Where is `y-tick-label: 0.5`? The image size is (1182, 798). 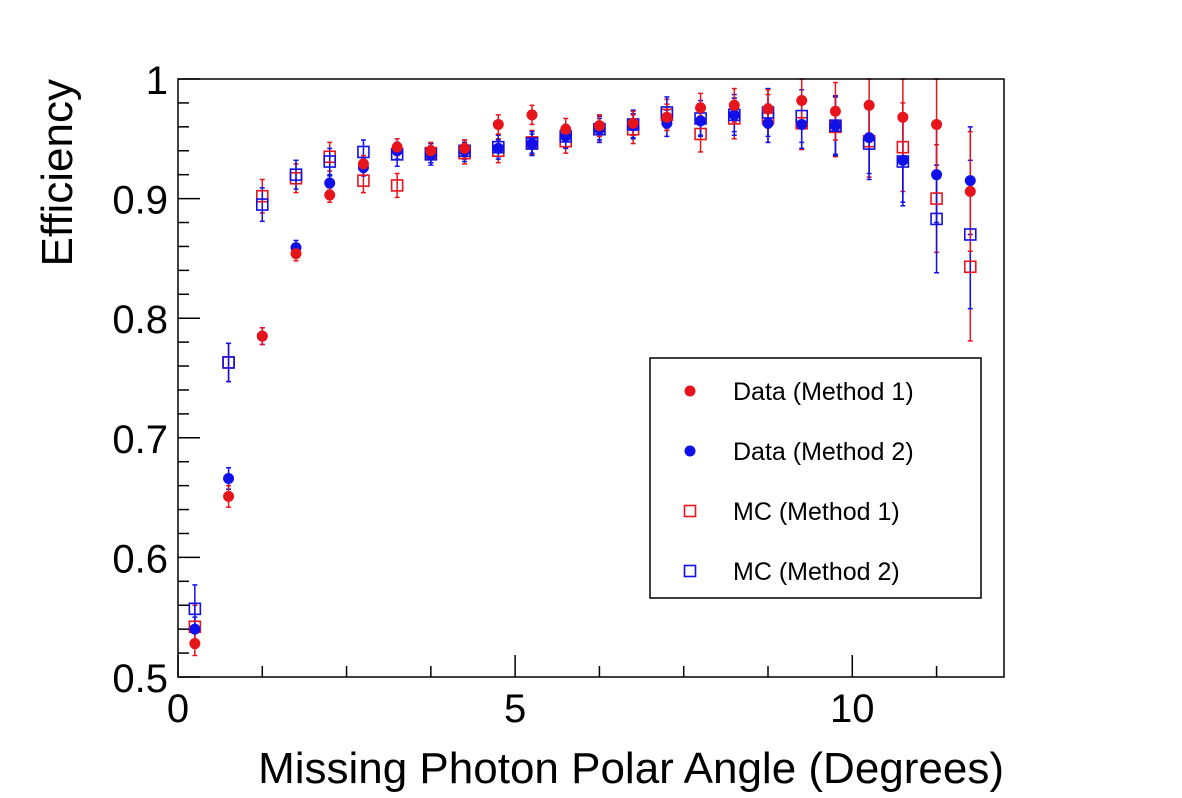 y-tick-label: 0.5 is located at coordinates (140, 679).